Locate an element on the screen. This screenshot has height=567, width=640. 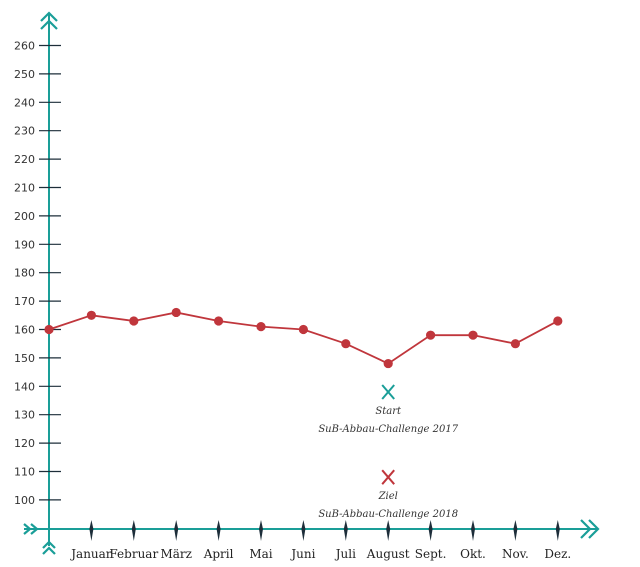
x-tick-label: Januar is located at coordinates (90, 554).